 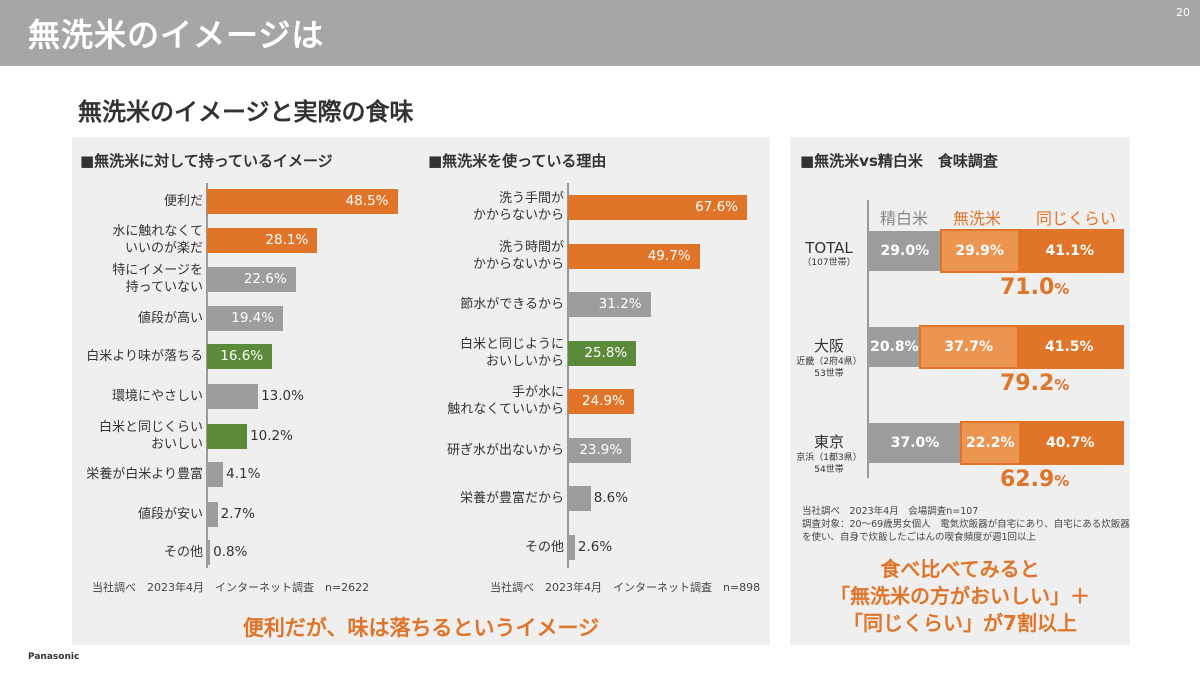 I want to click on right-conclusion: 食べ比べてみると 「無洗米の方がおいしい」＋ 「同じくらい」が7割以上, so click(x=960, y=596).